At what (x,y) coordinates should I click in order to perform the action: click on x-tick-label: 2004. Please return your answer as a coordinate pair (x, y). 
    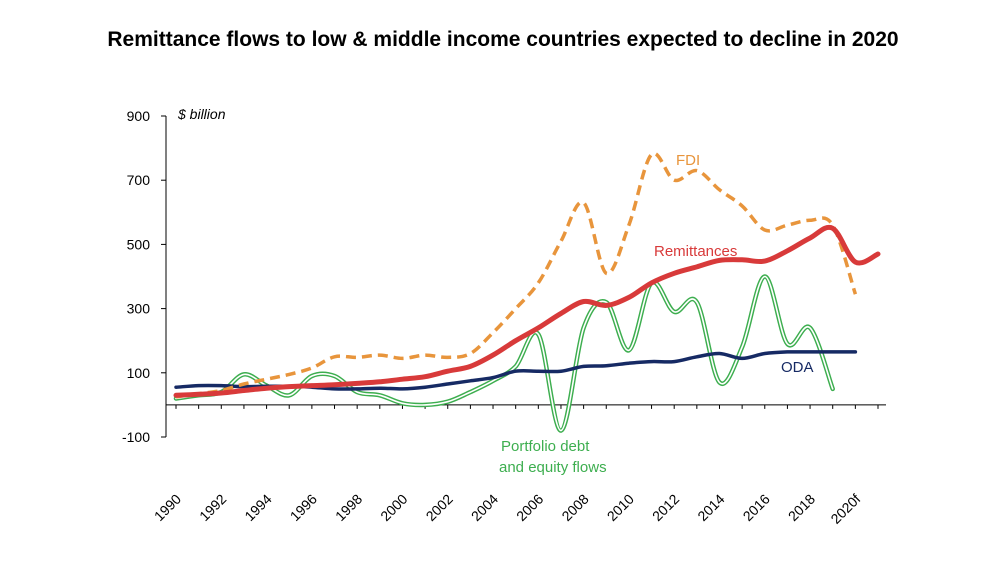
    Looking at the image, I should click on (484, 507).